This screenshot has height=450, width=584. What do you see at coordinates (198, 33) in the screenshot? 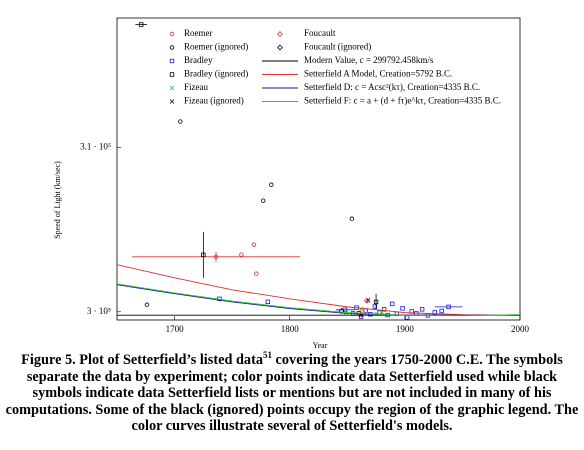
I see `legend-label: Roemer` at bounding box center [198, 33].